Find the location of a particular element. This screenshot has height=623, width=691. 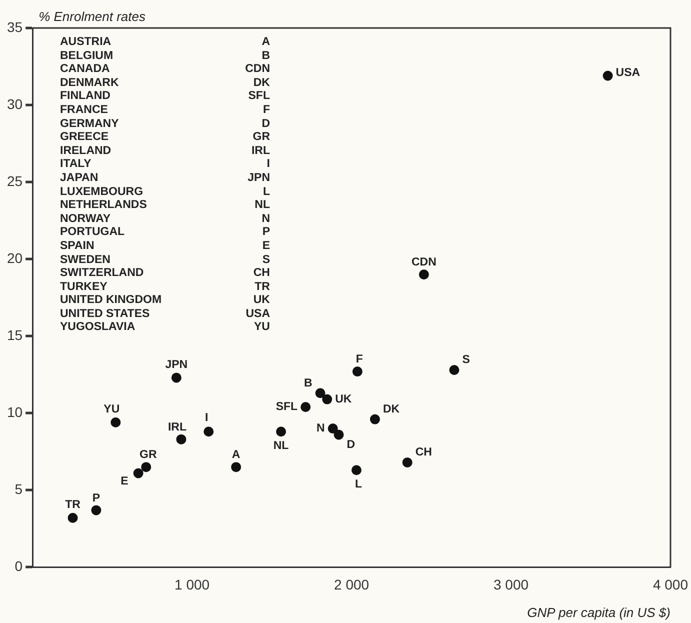

text: SWITZERLAND CH is located at coordinates (165, 273).